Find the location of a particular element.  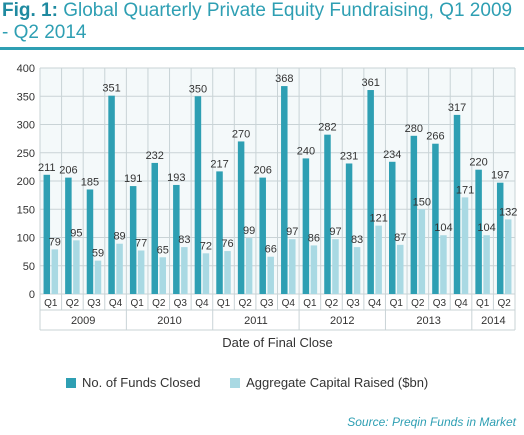

data-label-capital: 95 is located at coordinates (76, 233).